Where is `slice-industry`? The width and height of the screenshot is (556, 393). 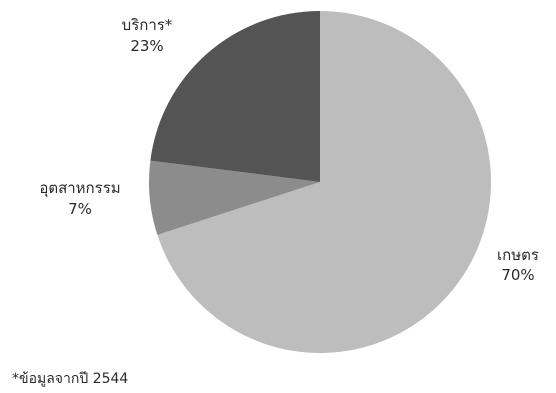 slice-industry is located at coordinates (234, 197).